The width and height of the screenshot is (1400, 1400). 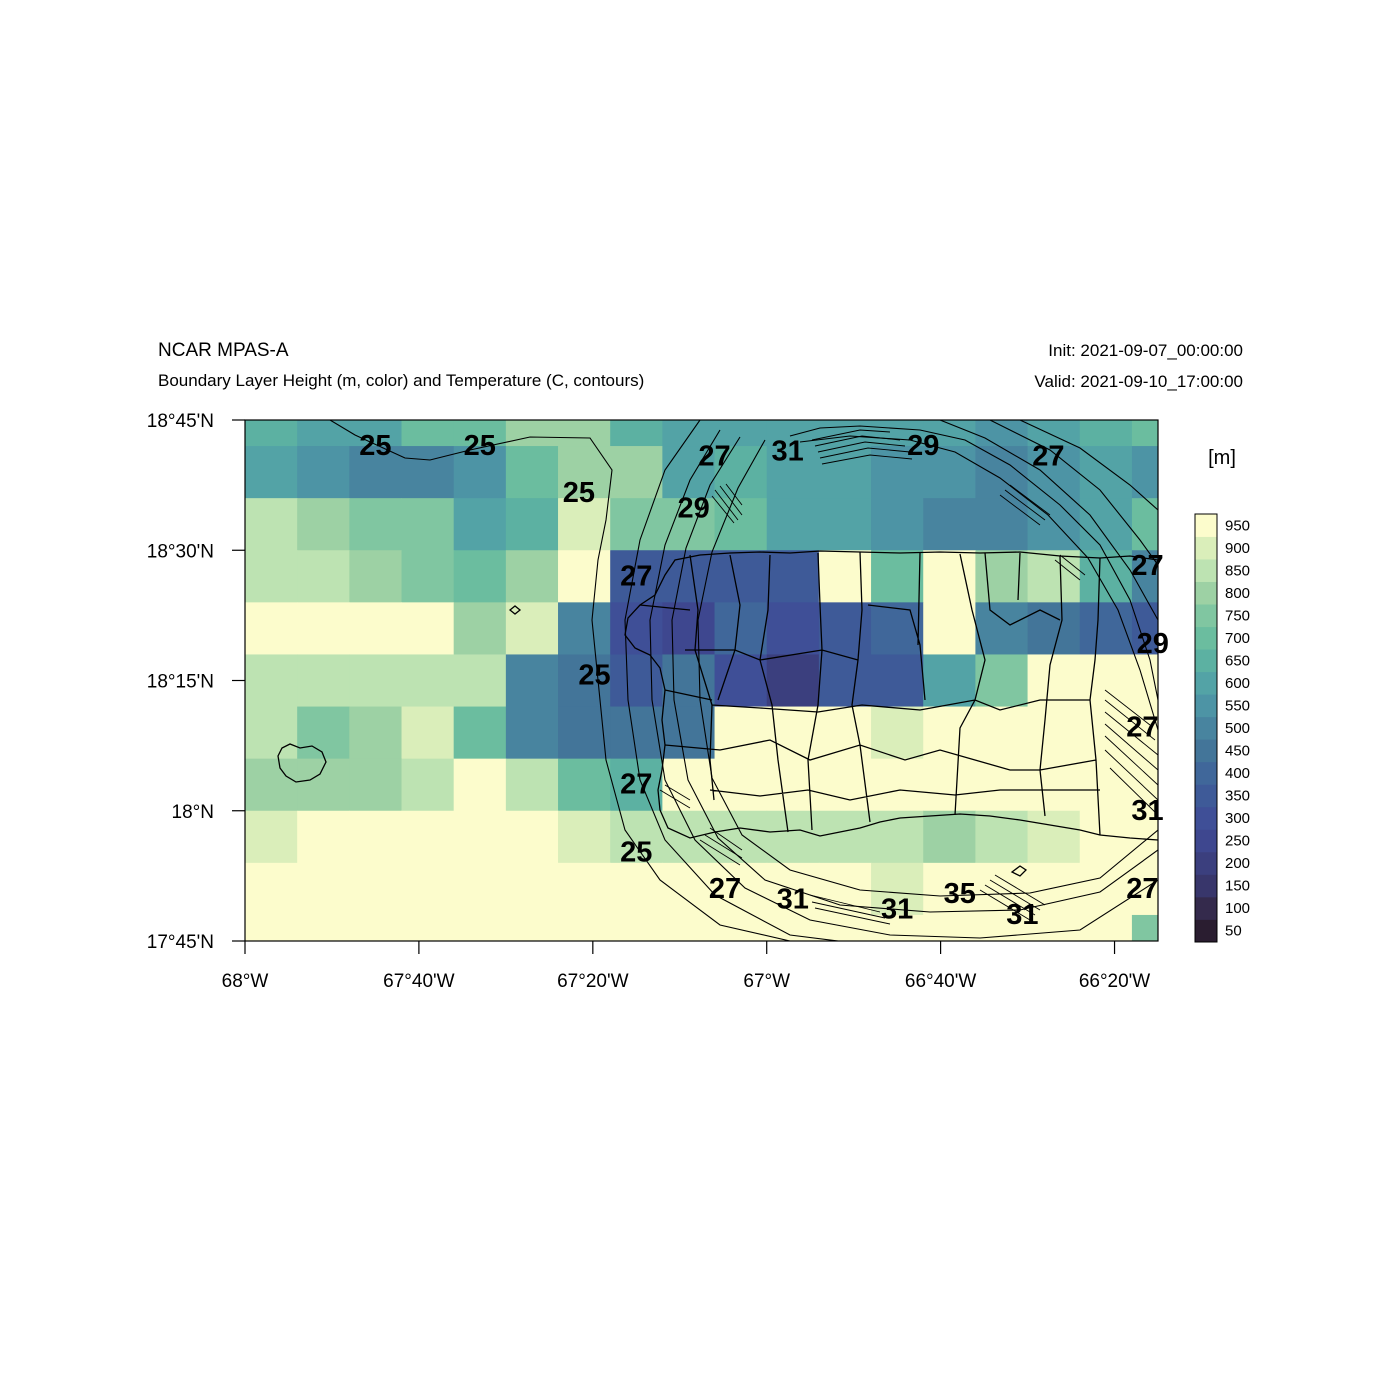 I want to click on municipality-borders, so click(x=870, y=693).